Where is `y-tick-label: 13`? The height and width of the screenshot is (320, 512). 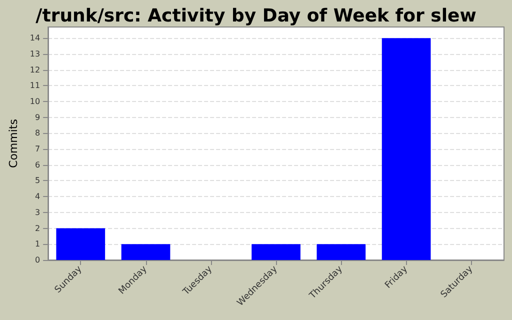 y-tick-label: 13 is located at coordinates (35, 53).